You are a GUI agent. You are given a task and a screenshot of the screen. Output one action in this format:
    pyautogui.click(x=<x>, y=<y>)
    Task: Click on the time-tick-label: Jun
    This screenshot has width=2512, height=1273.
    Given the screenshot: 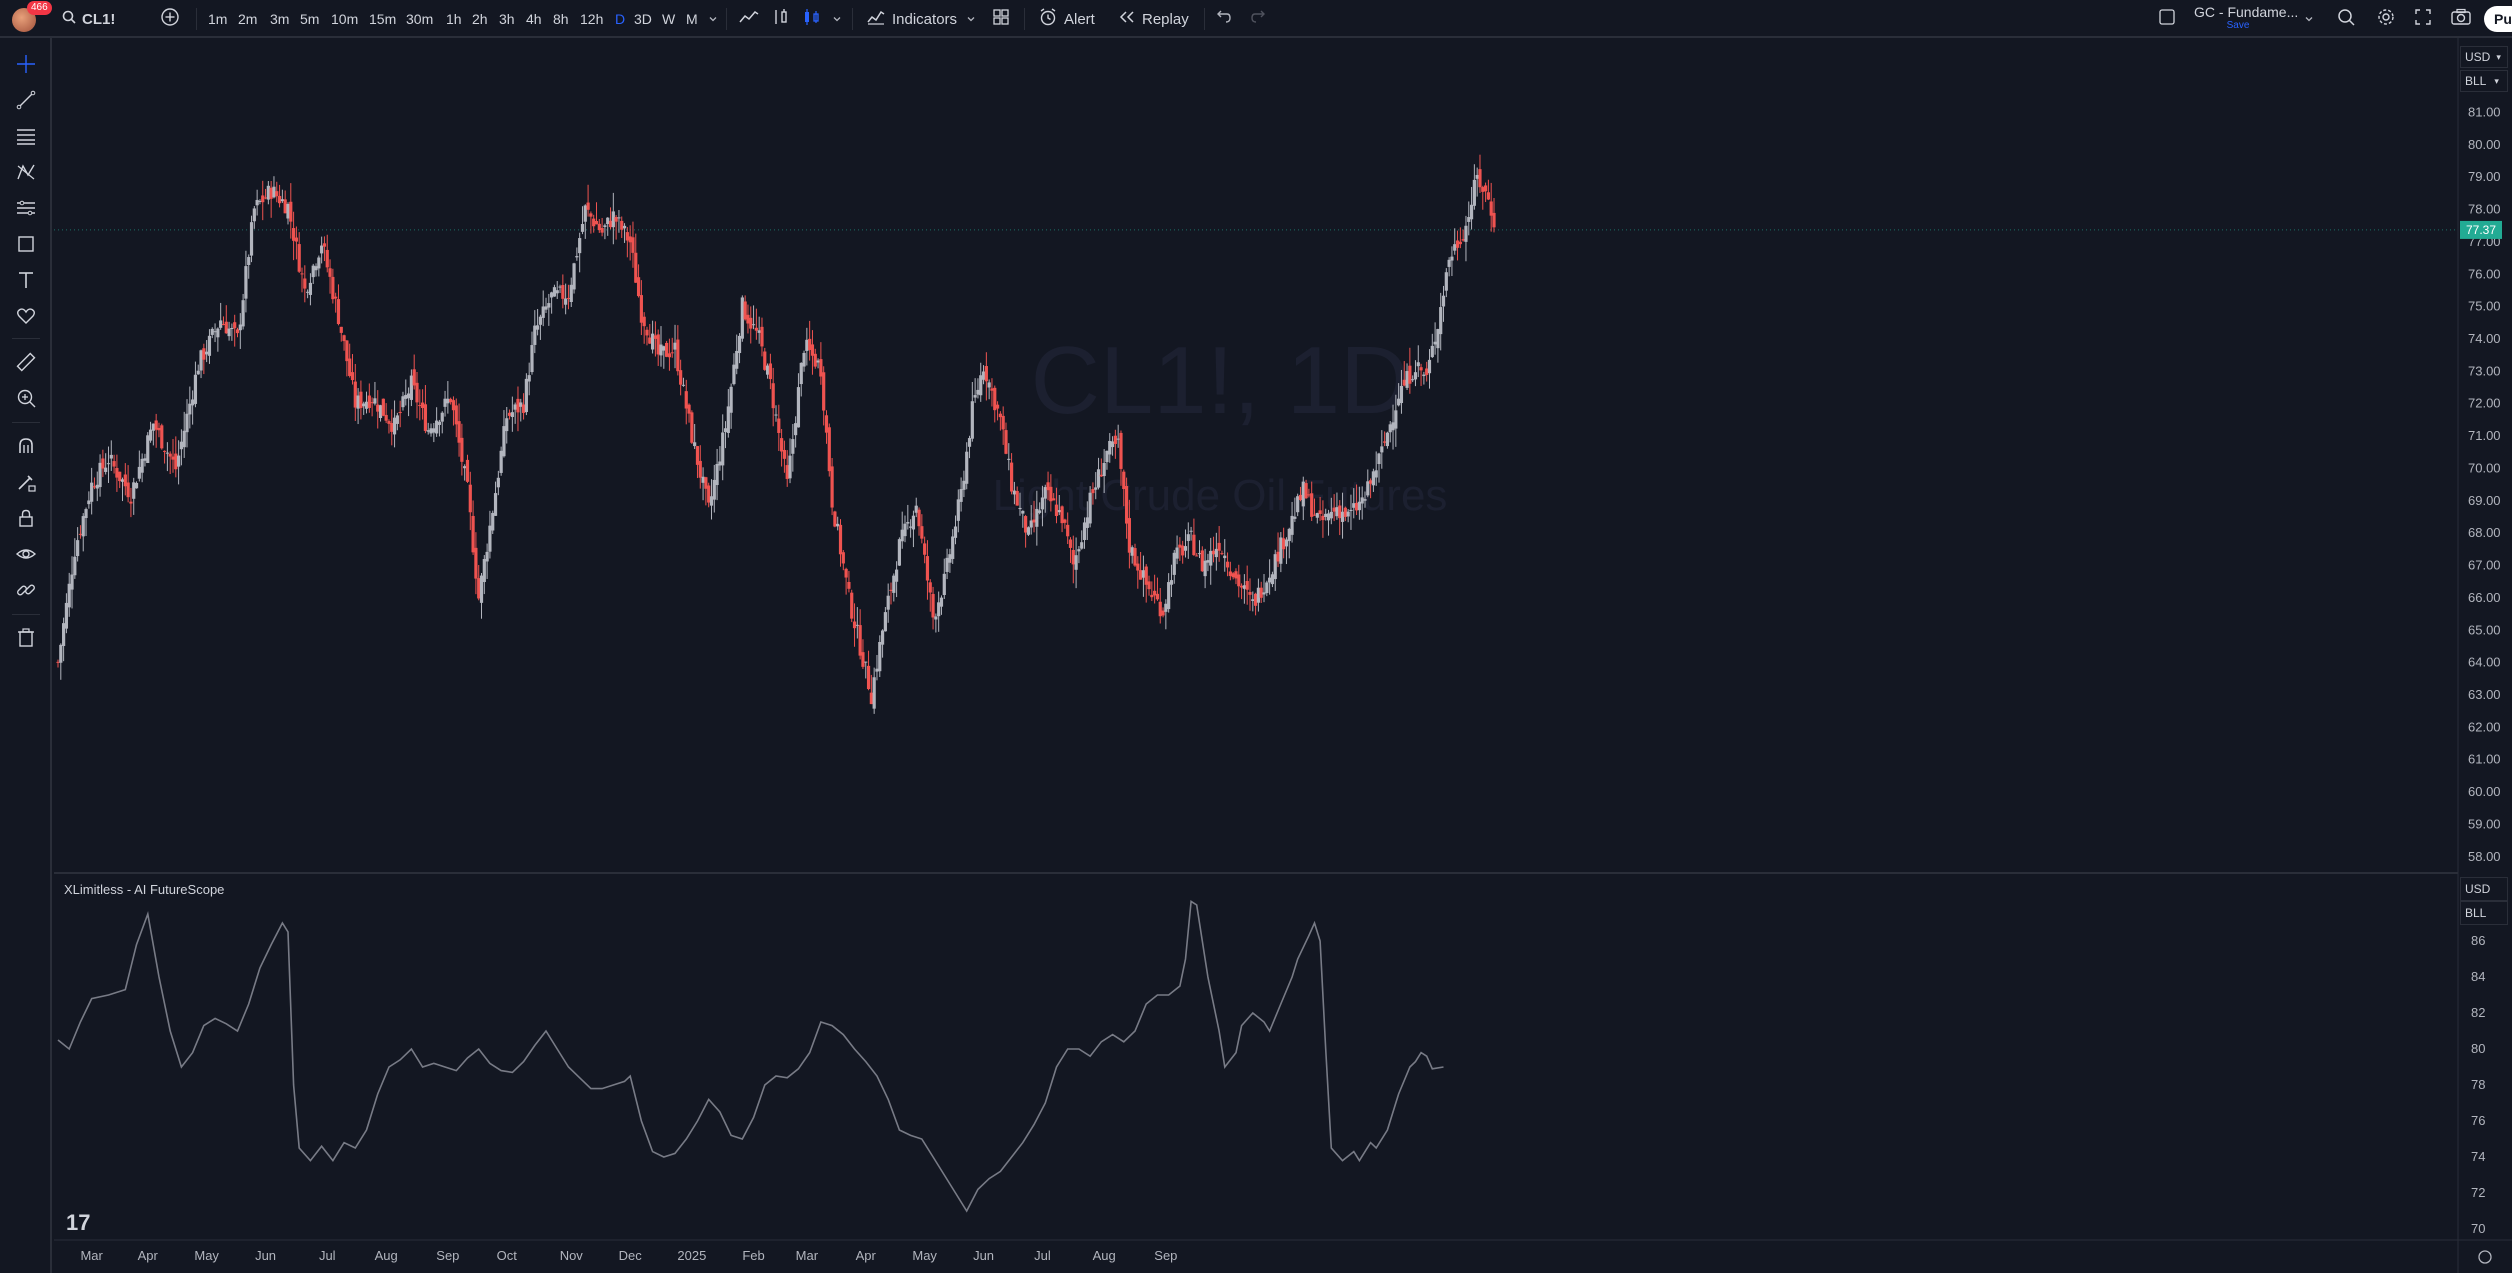 What is the action you would take?
    pyautogui.click(x=265, y=1255)
    